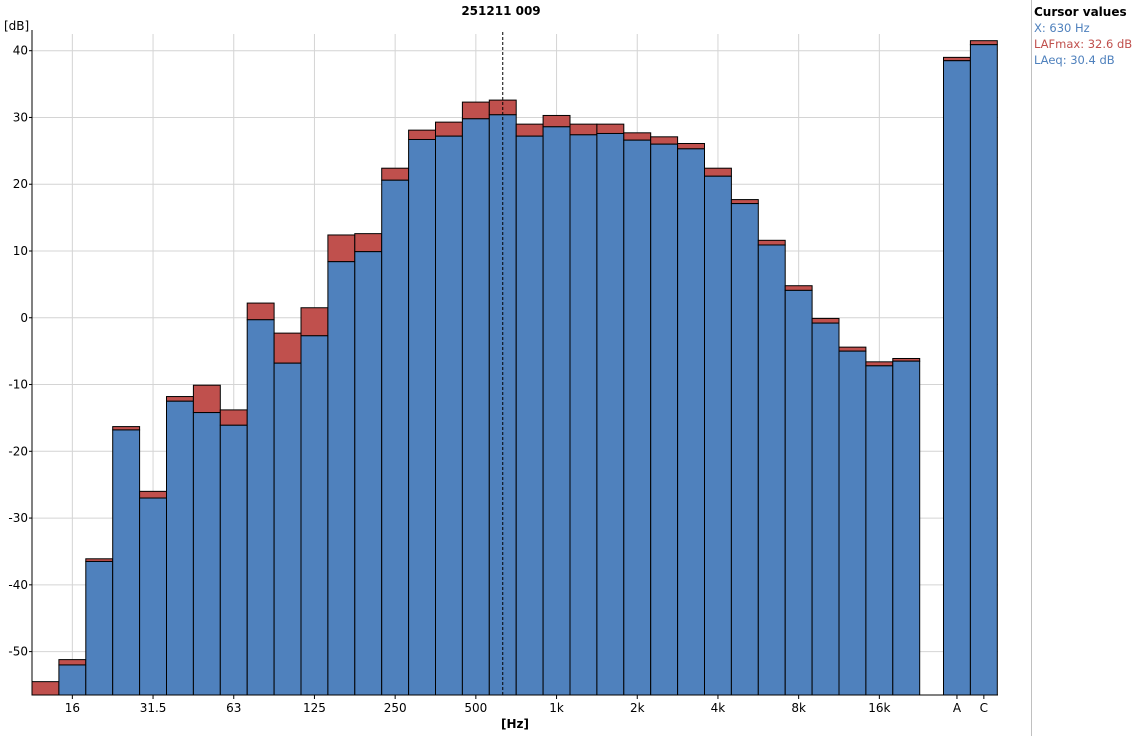  I want to click on y-tick-label: 10, so click(20, 251).